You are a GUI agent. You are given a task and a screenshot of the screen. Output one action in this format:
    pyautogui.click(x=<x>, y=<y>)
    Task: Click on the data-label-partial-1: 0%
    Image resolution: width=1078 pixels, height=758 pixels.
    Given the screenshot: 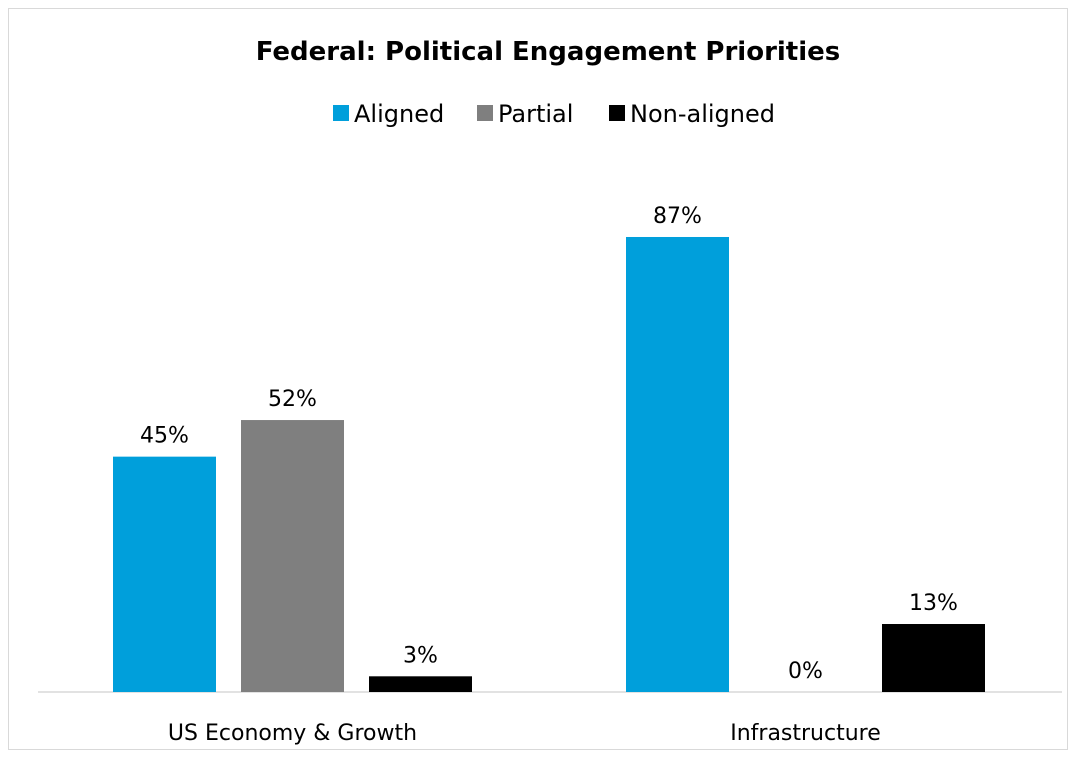 What is the action you would take?
    pyautogui.click(x=805, y=671)
    